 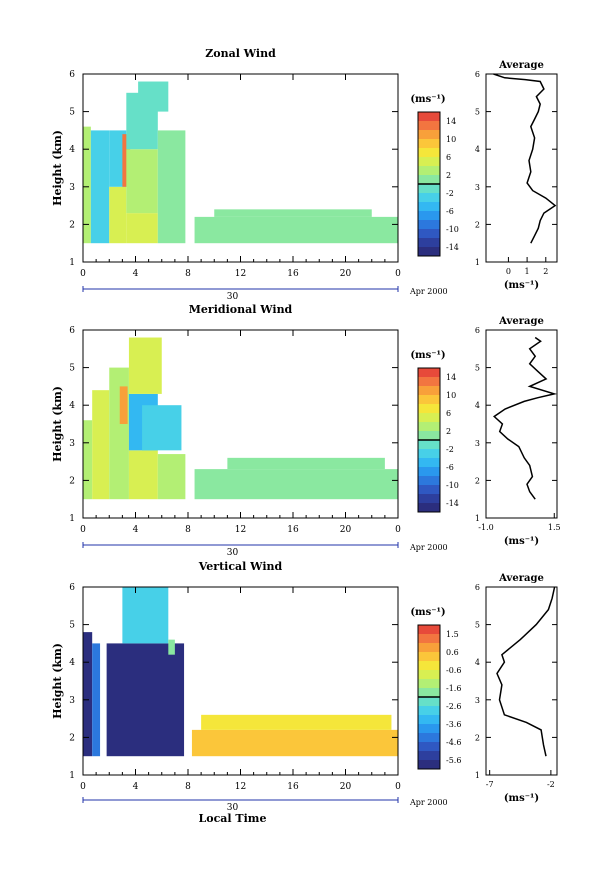 I want to click on colorbar-label: 6, so click(x=448, y=413).